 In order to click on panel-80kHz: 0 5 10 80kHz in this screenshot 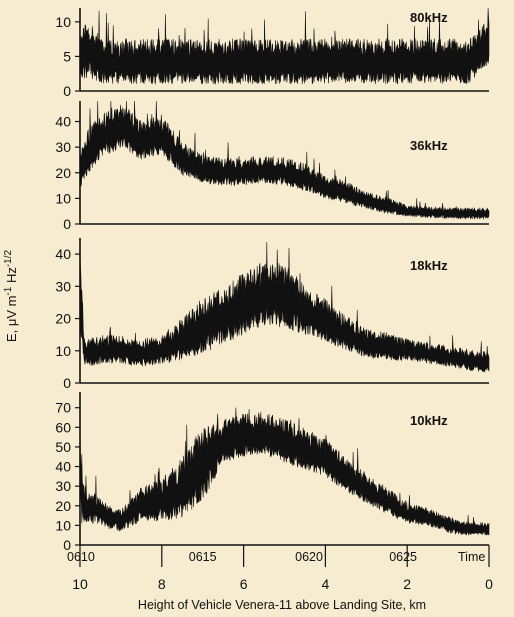, I will do `click(272, 53)`.